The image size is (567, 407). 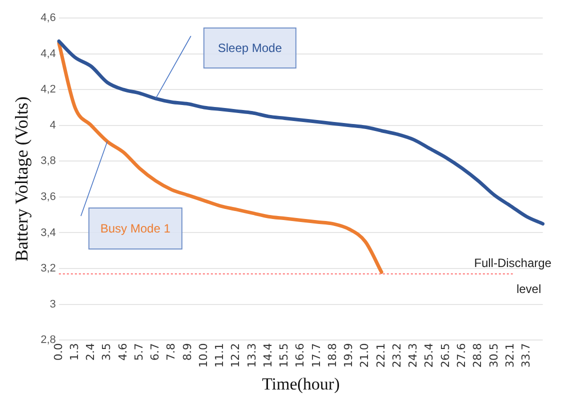 I want to click on x-tick-label: 28.8, so click(x=477, y=355).